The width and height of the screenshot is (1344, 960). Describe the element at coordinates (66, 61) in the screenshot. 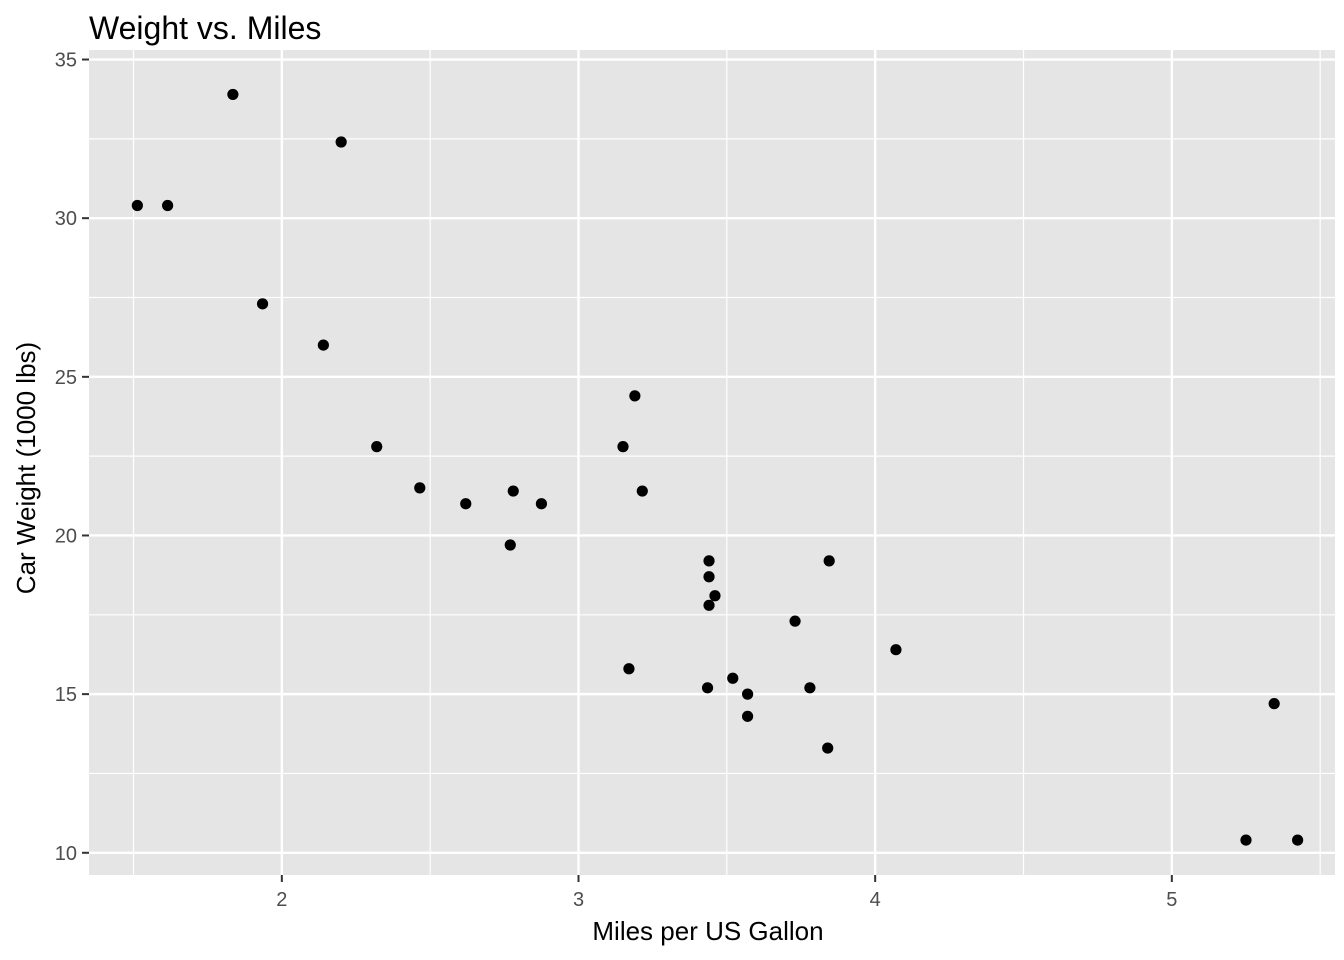

I see `y-tick-label: 35` at that location.